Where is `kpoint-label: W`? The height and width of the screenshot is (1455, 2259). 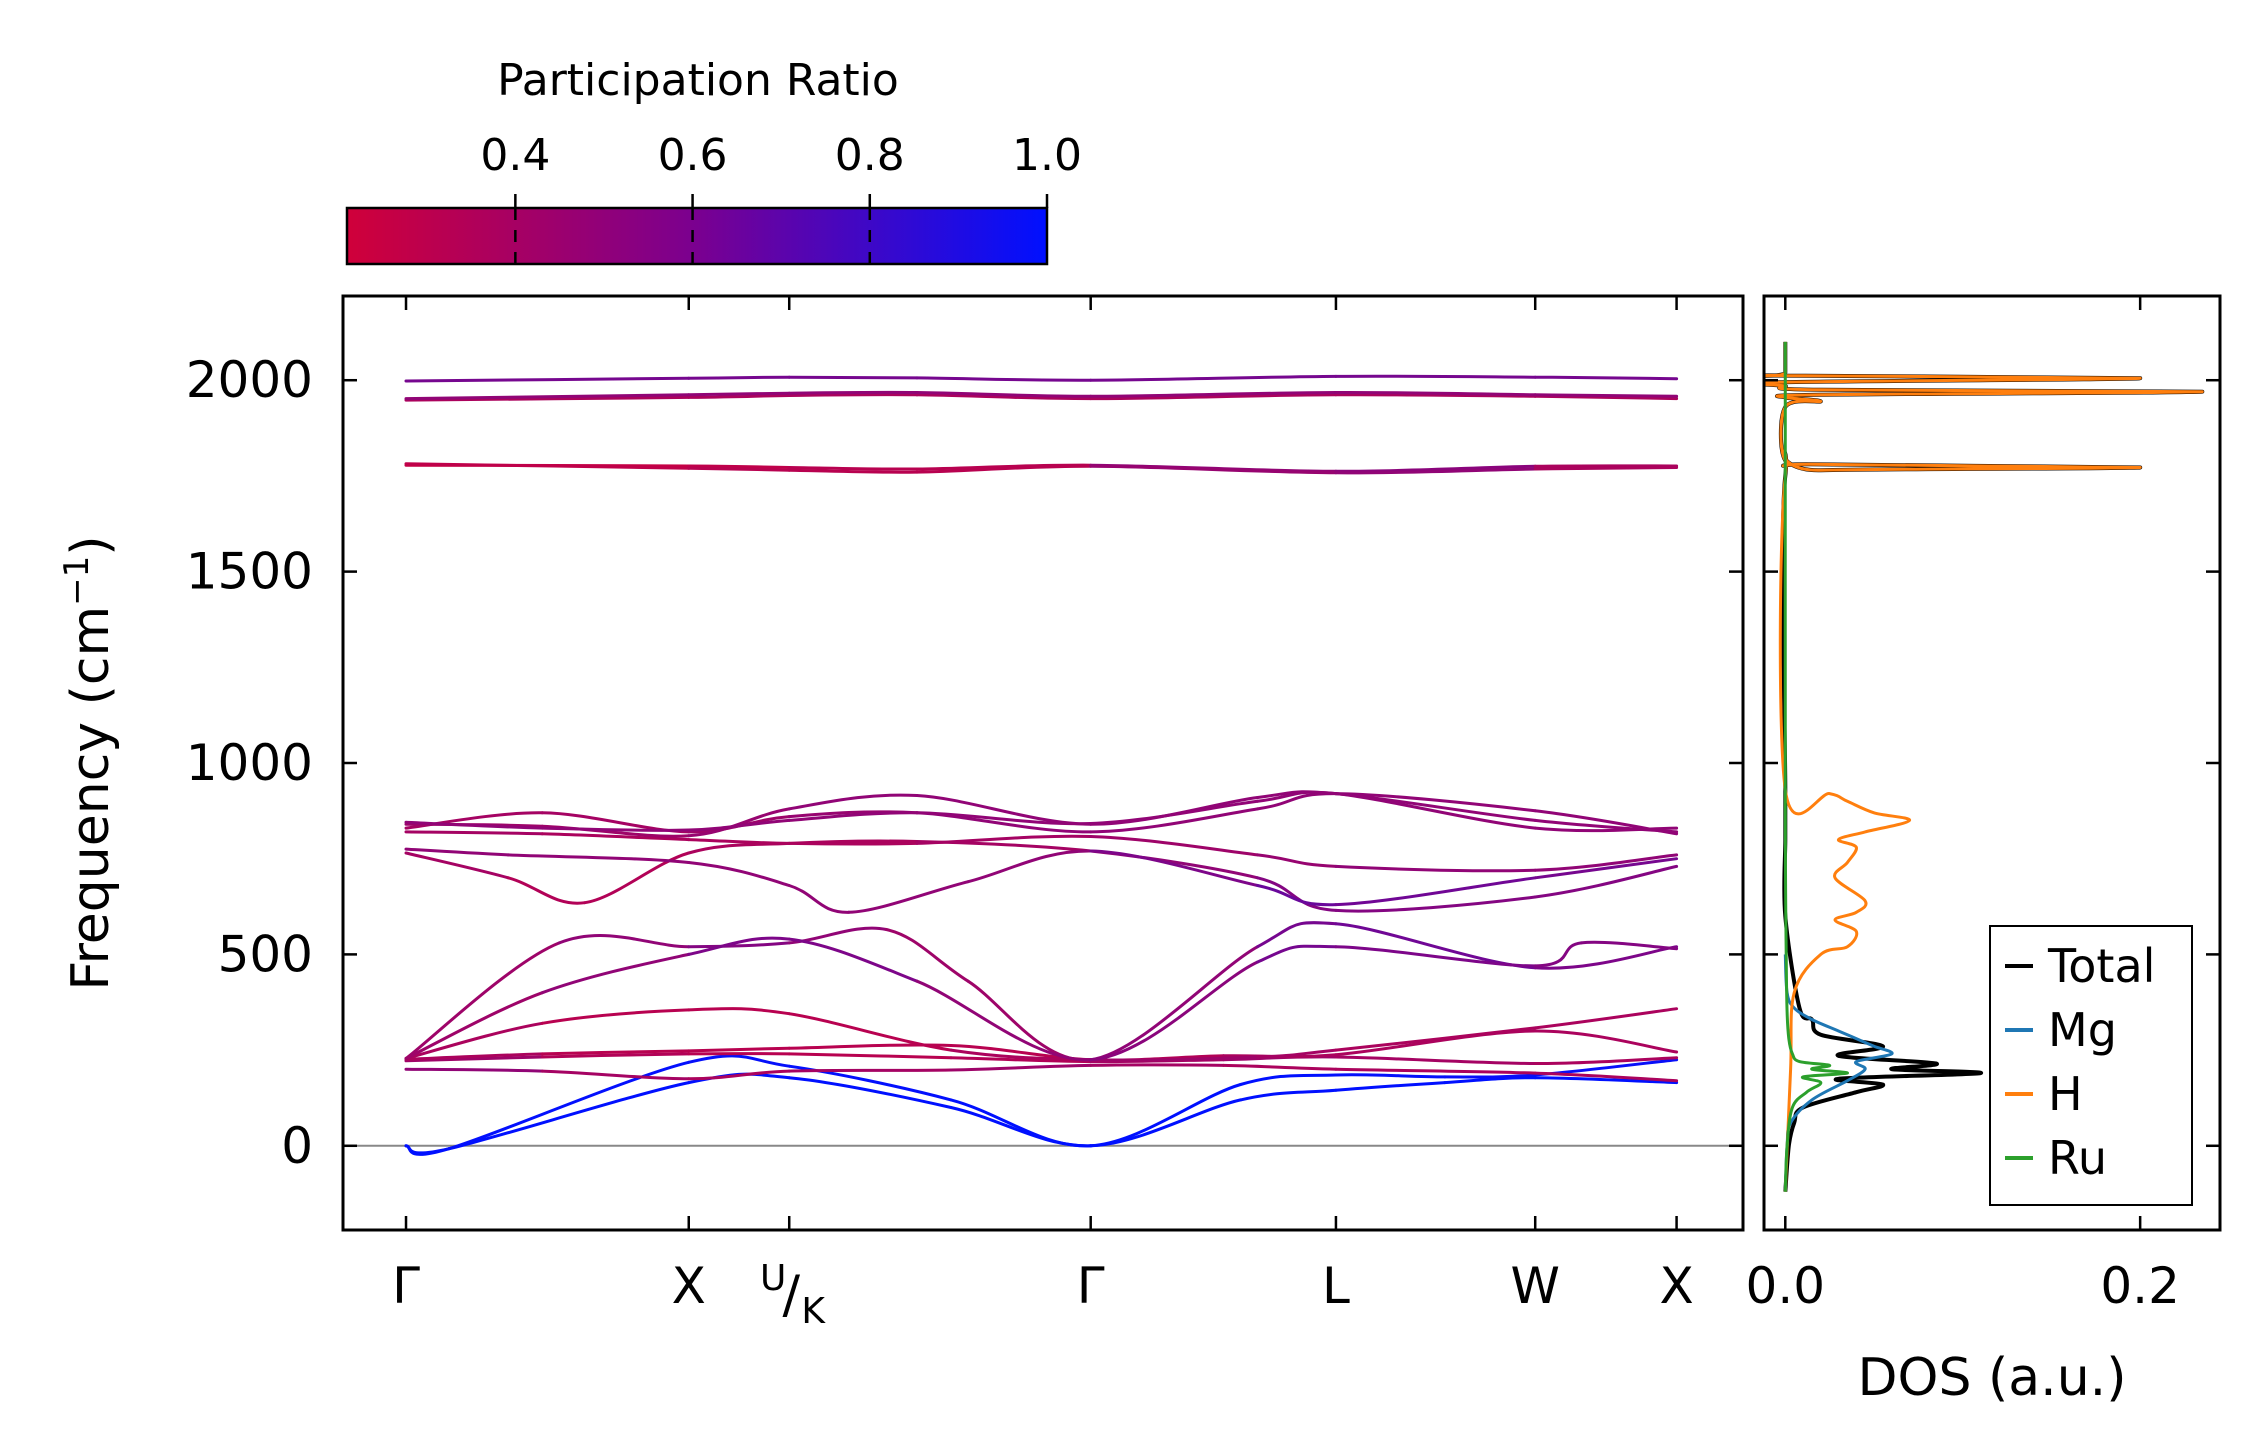
kpoint-label: W is located at coordinates (1534, 1286).